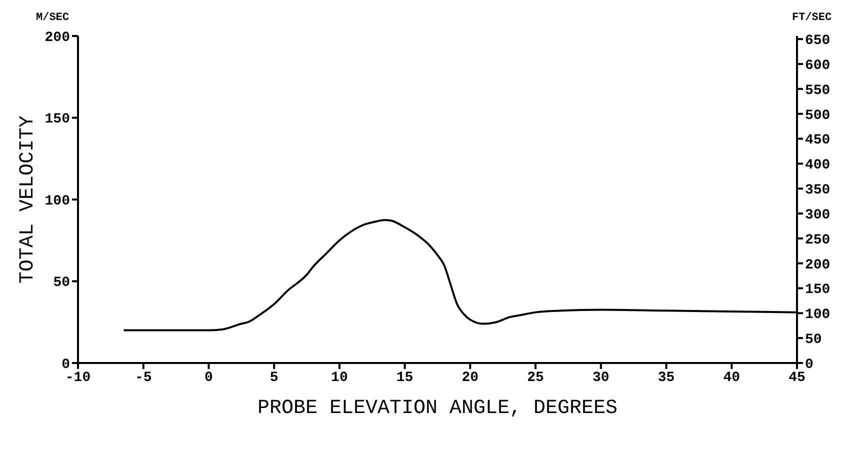  What do you see at coordinates (601, 378) in the screenshot?
I see `x-tick-label: 30` at bounding box center [601, 378].